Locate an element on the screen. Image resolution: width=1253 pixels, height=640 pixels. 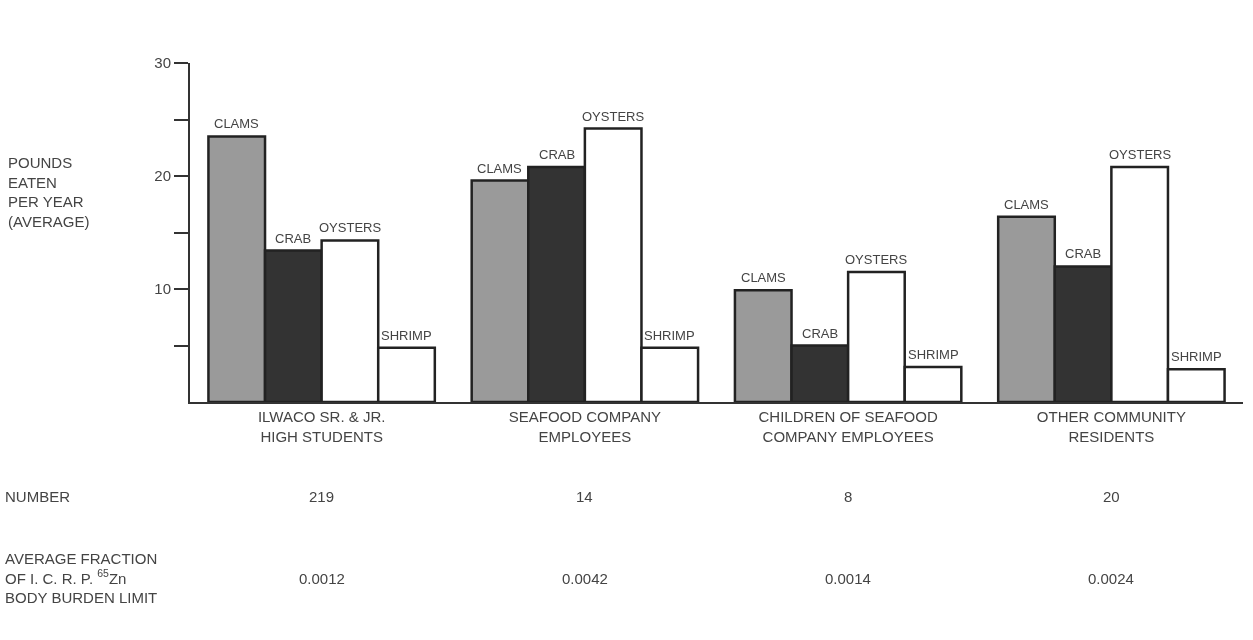
series-label: OYSTERS is located at coordinates (613, 116).